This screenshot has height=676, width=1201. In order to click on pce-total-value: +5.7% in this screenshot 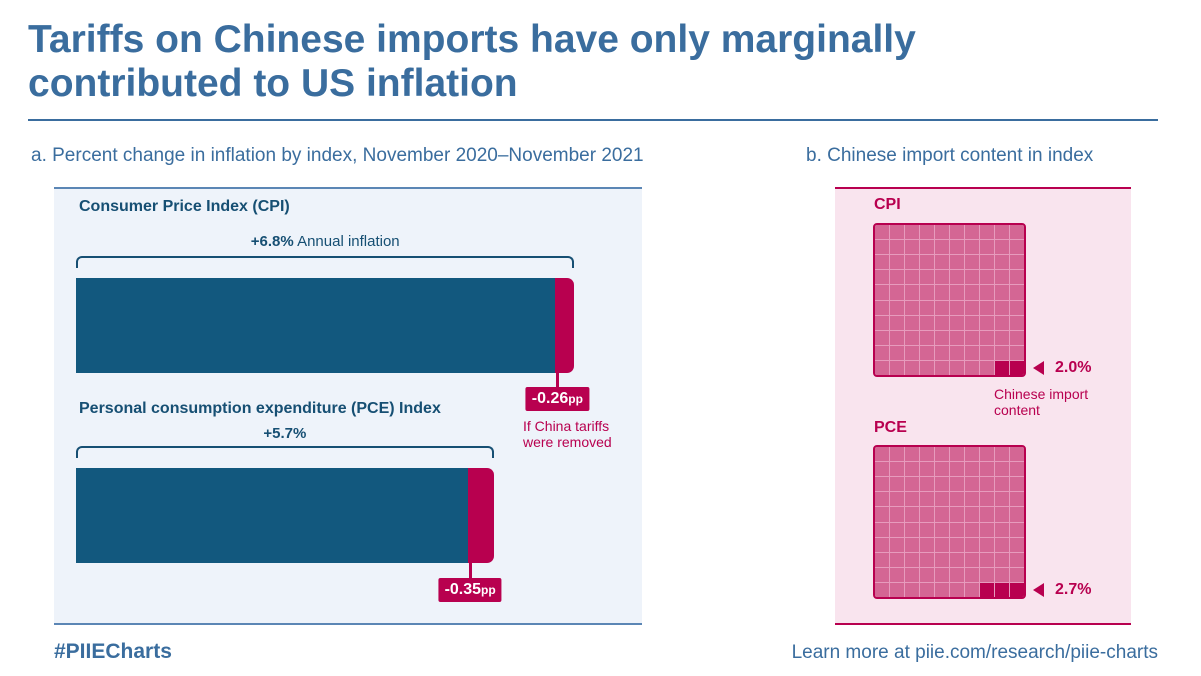, I will do `click(285, 433)`.